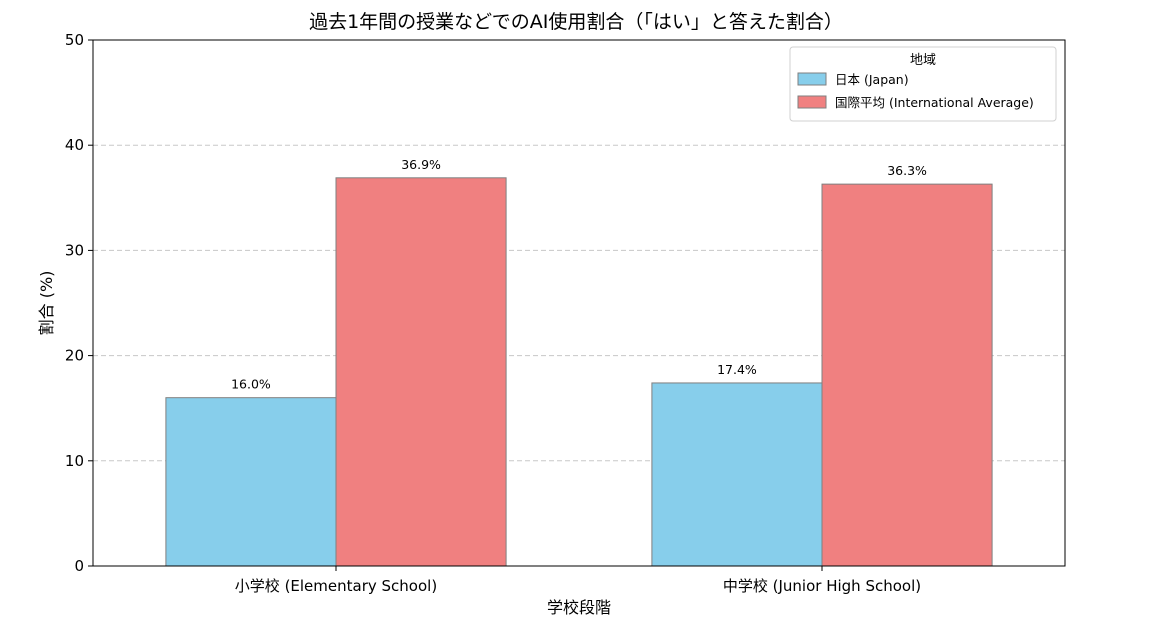 This screenshot has height=629, width=1161. What do you see at coordinates (74, 356) in the screenshot?
I see `y-tick-label: 20` at bounding box center [74, 356].